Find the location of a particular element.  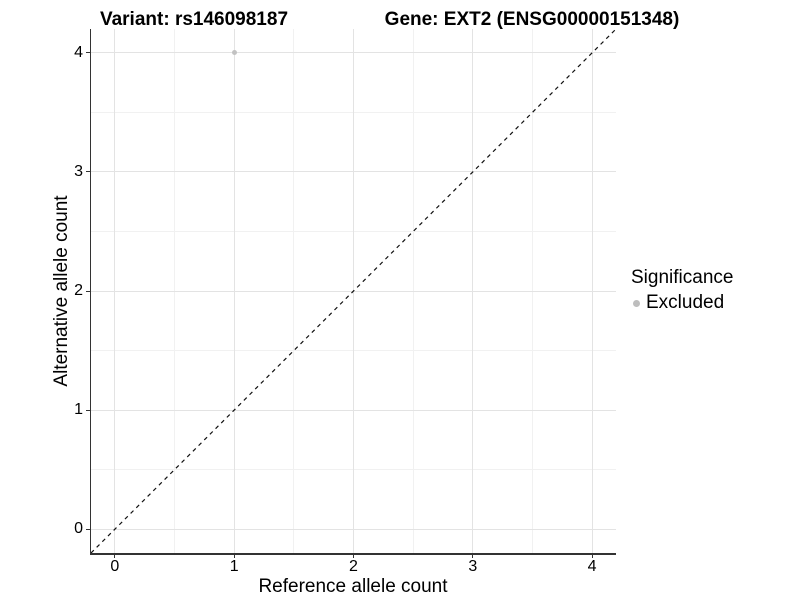

y-tick-label: 3 is located at coordinates (78, 171).